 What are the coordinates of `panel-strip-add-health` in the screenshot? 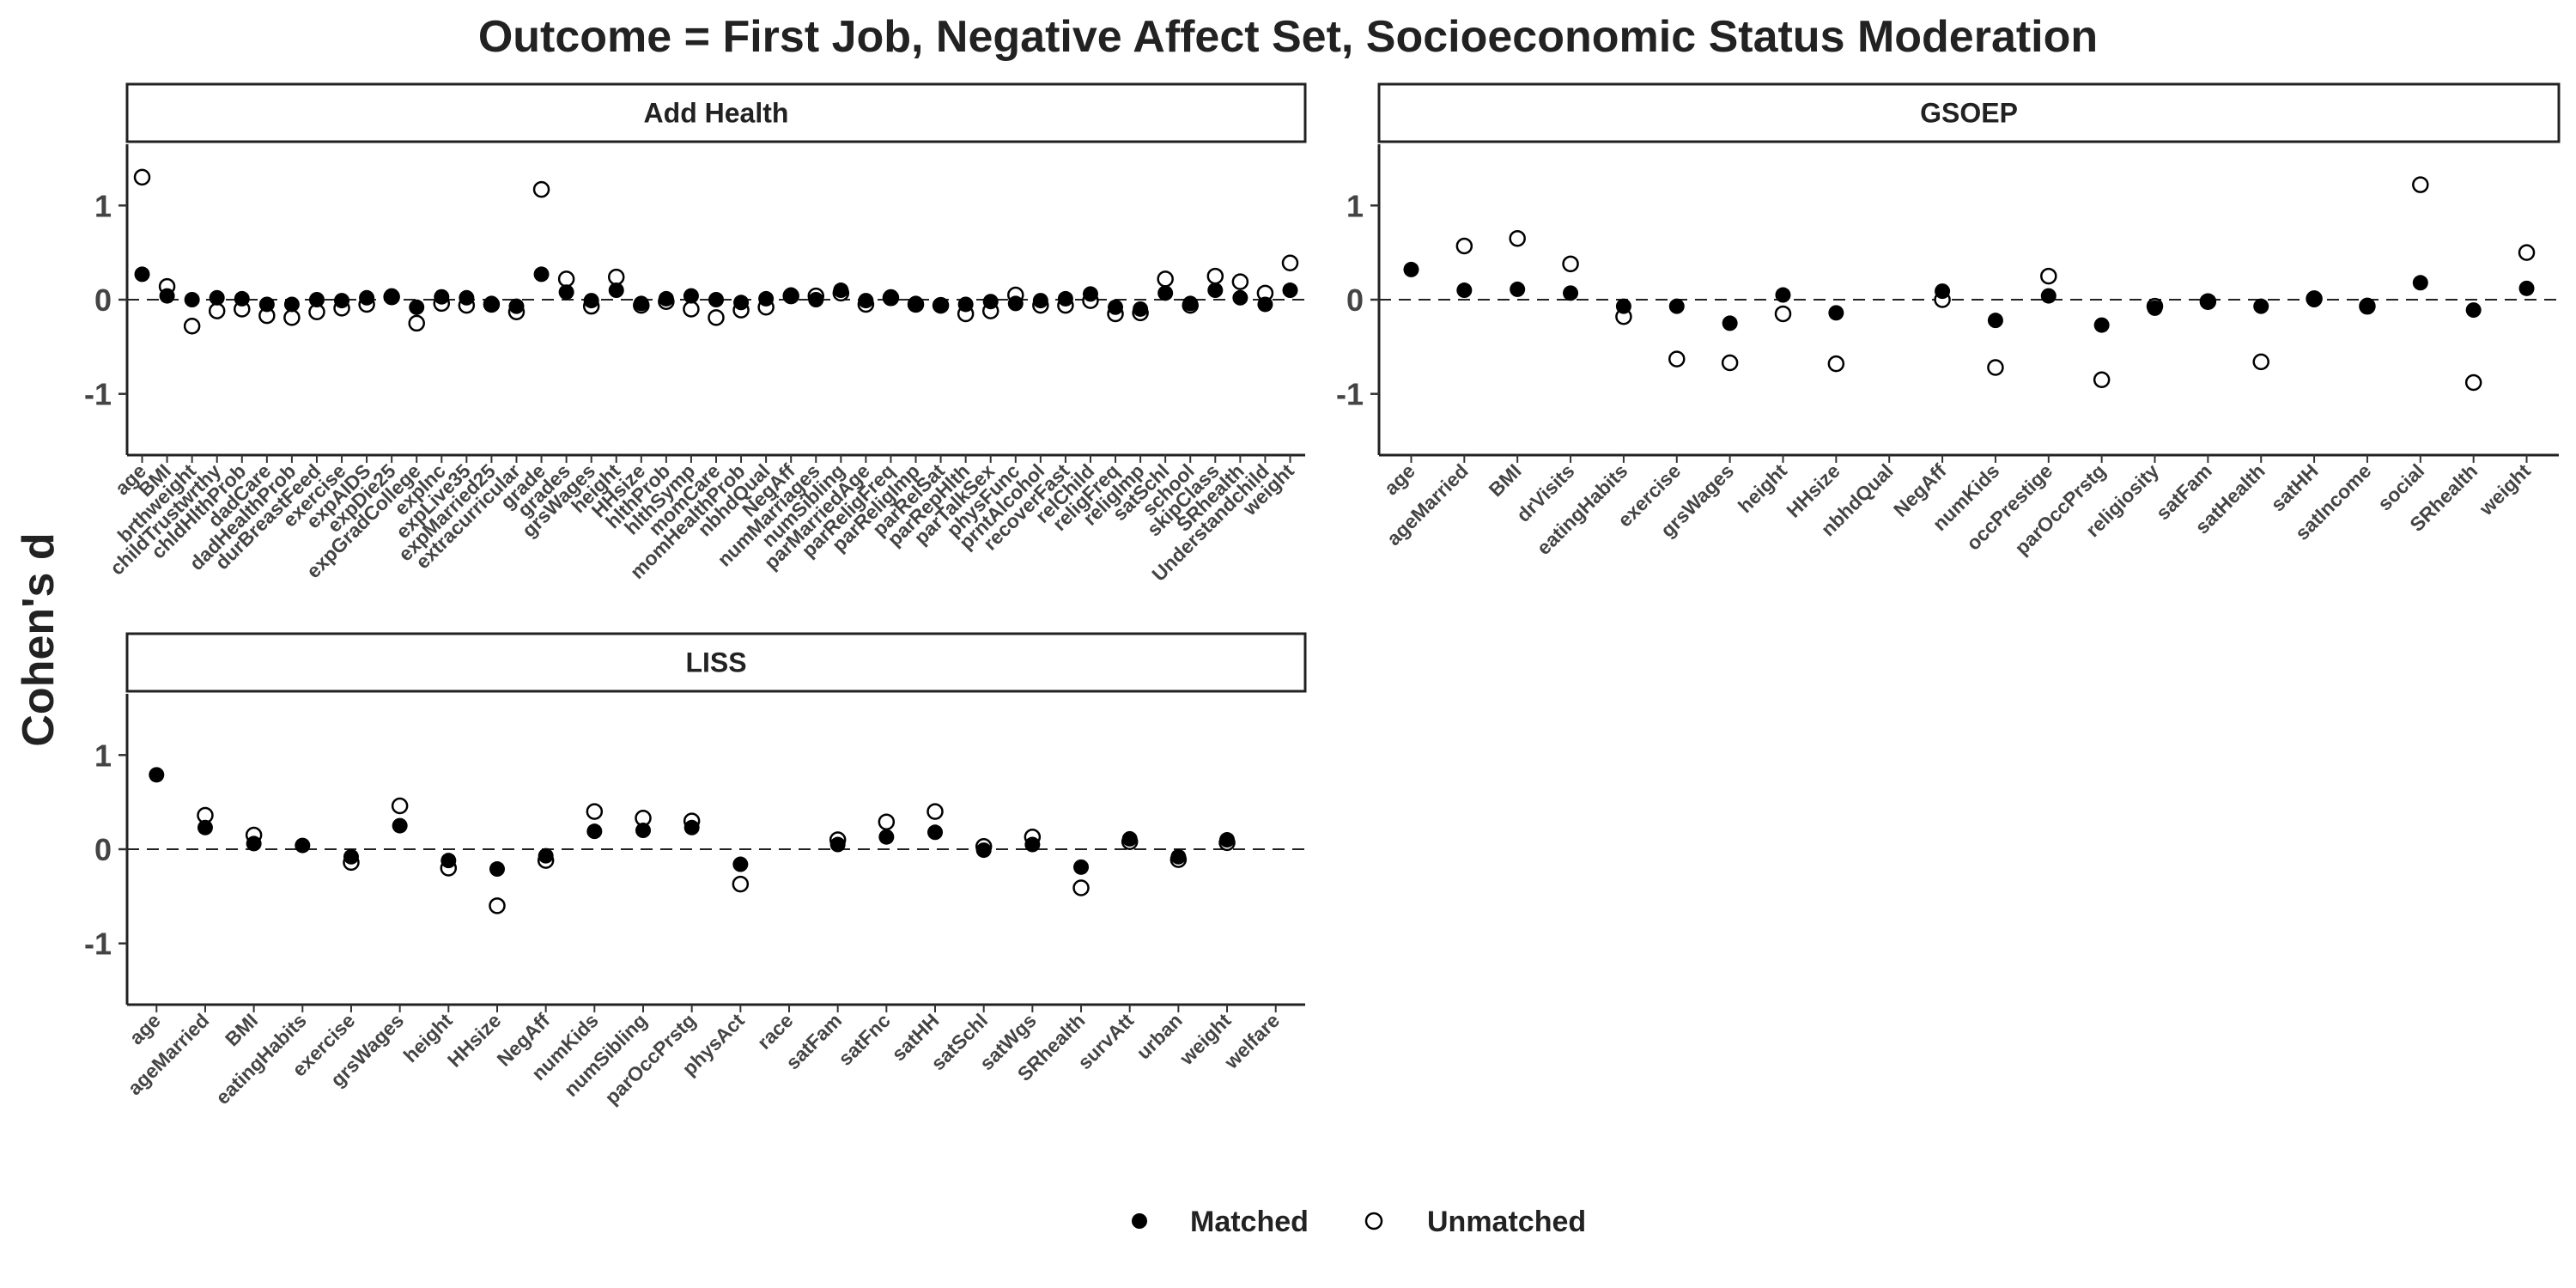 It's located at (716, 112).